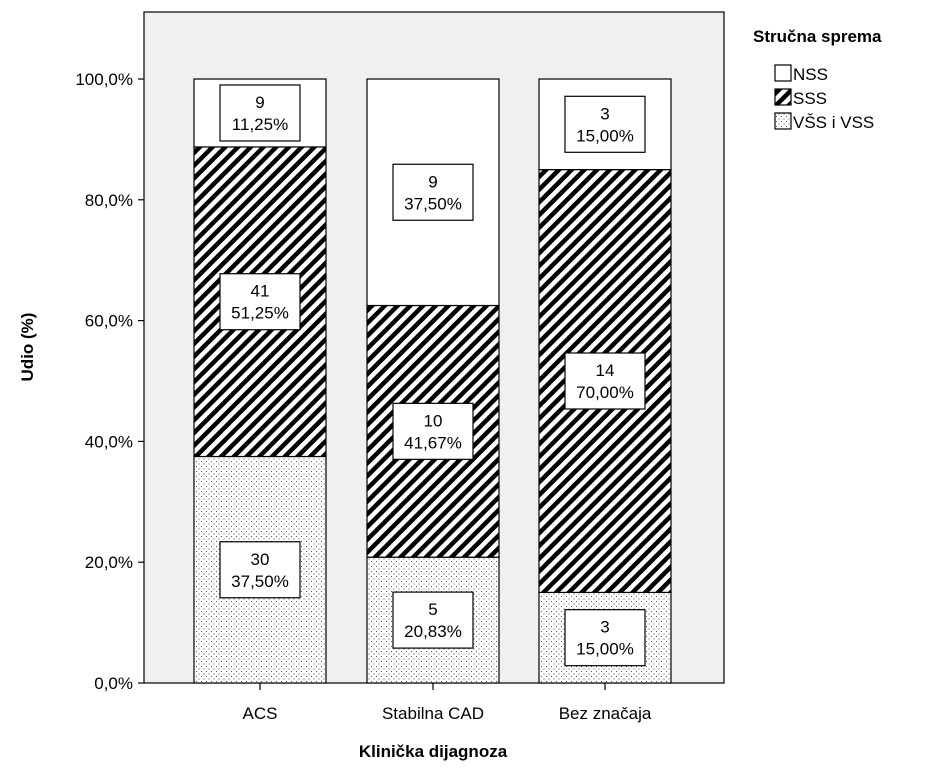 The width and height of the screenshot is (930, 769). Describe the element at coordinates (433, 751) in the screenshot. I see `x-axis-title: Klinička dijagnoza` at that location.